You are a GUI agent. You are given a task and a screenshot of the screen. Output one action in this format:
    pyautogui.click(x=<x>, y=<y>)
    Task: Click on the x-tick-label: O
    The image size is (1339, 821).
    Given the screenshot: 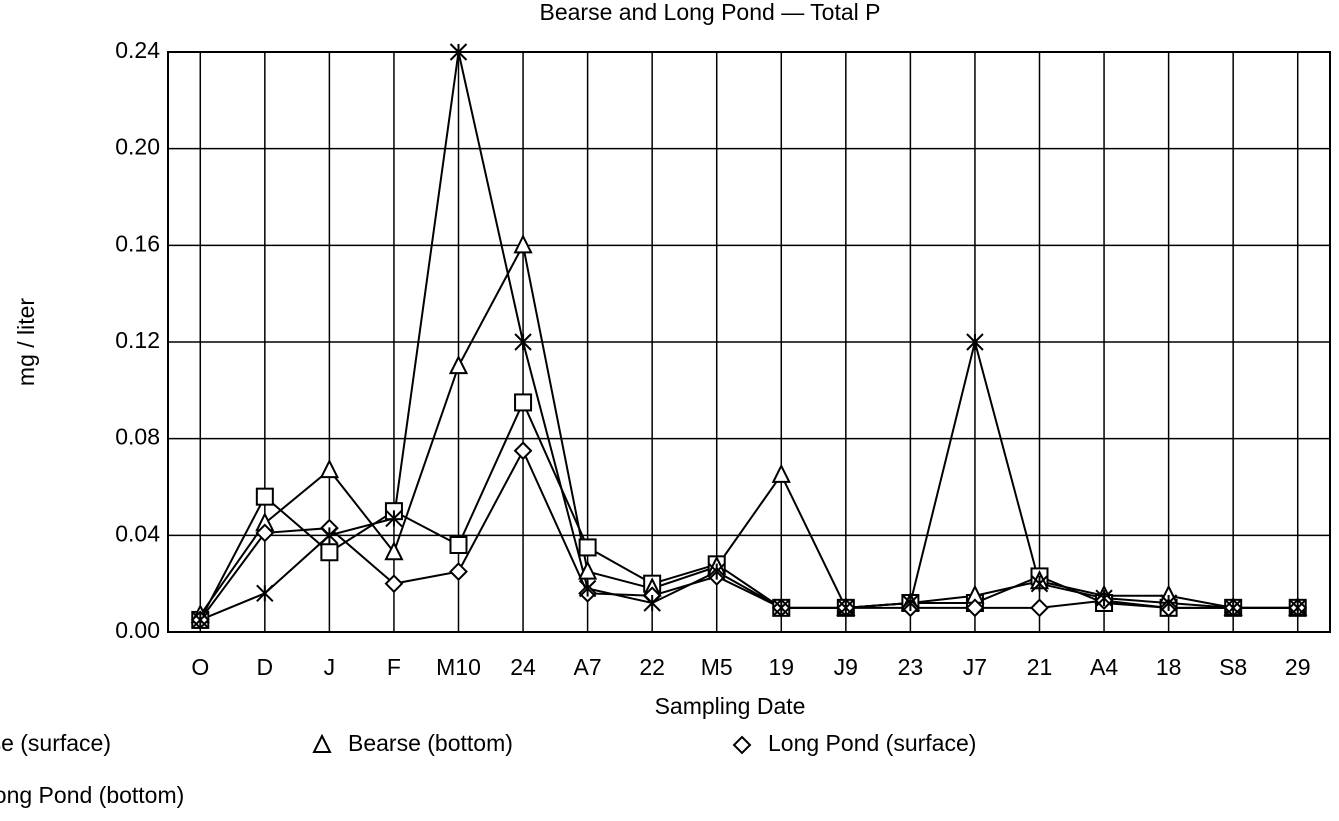 What is the action you would take?
    pyautogui.click(x=200, y=667)
    